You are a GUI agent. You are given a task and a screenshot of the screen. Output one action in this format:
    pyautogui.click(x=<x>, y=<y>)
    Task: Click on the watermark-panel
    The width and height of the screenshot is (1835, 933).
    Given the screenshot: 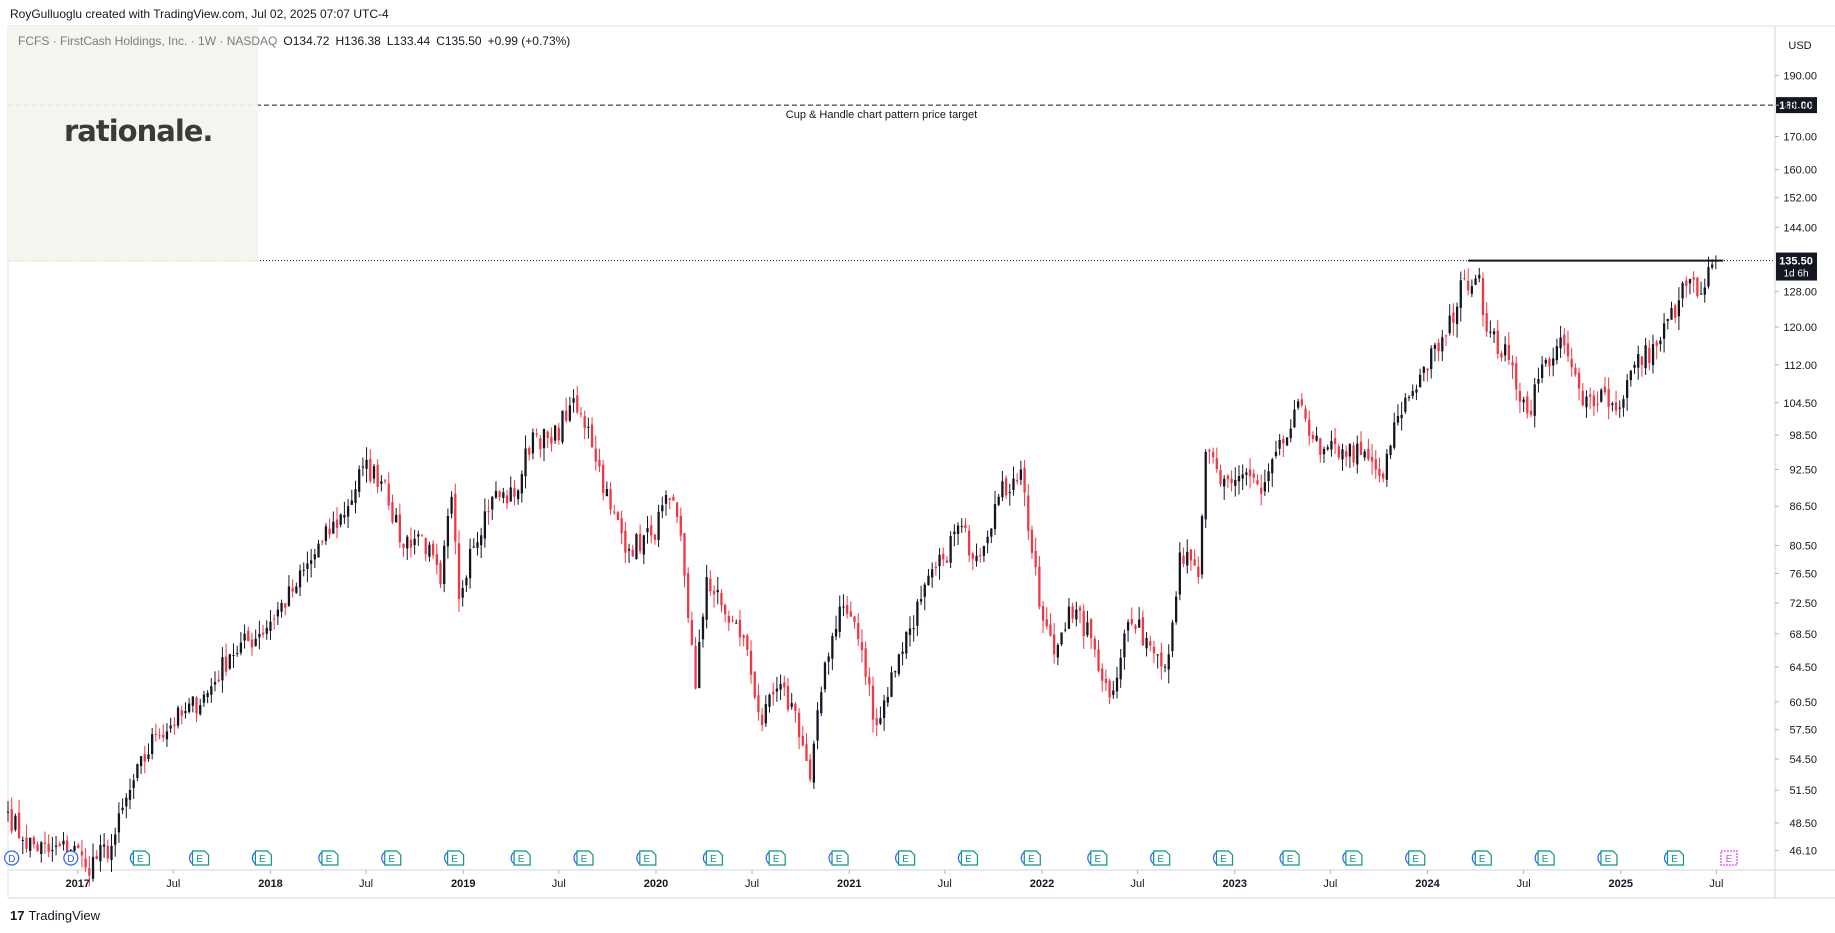 What is the action you would take?
    pyautogui.click(x=133, y=144)
    